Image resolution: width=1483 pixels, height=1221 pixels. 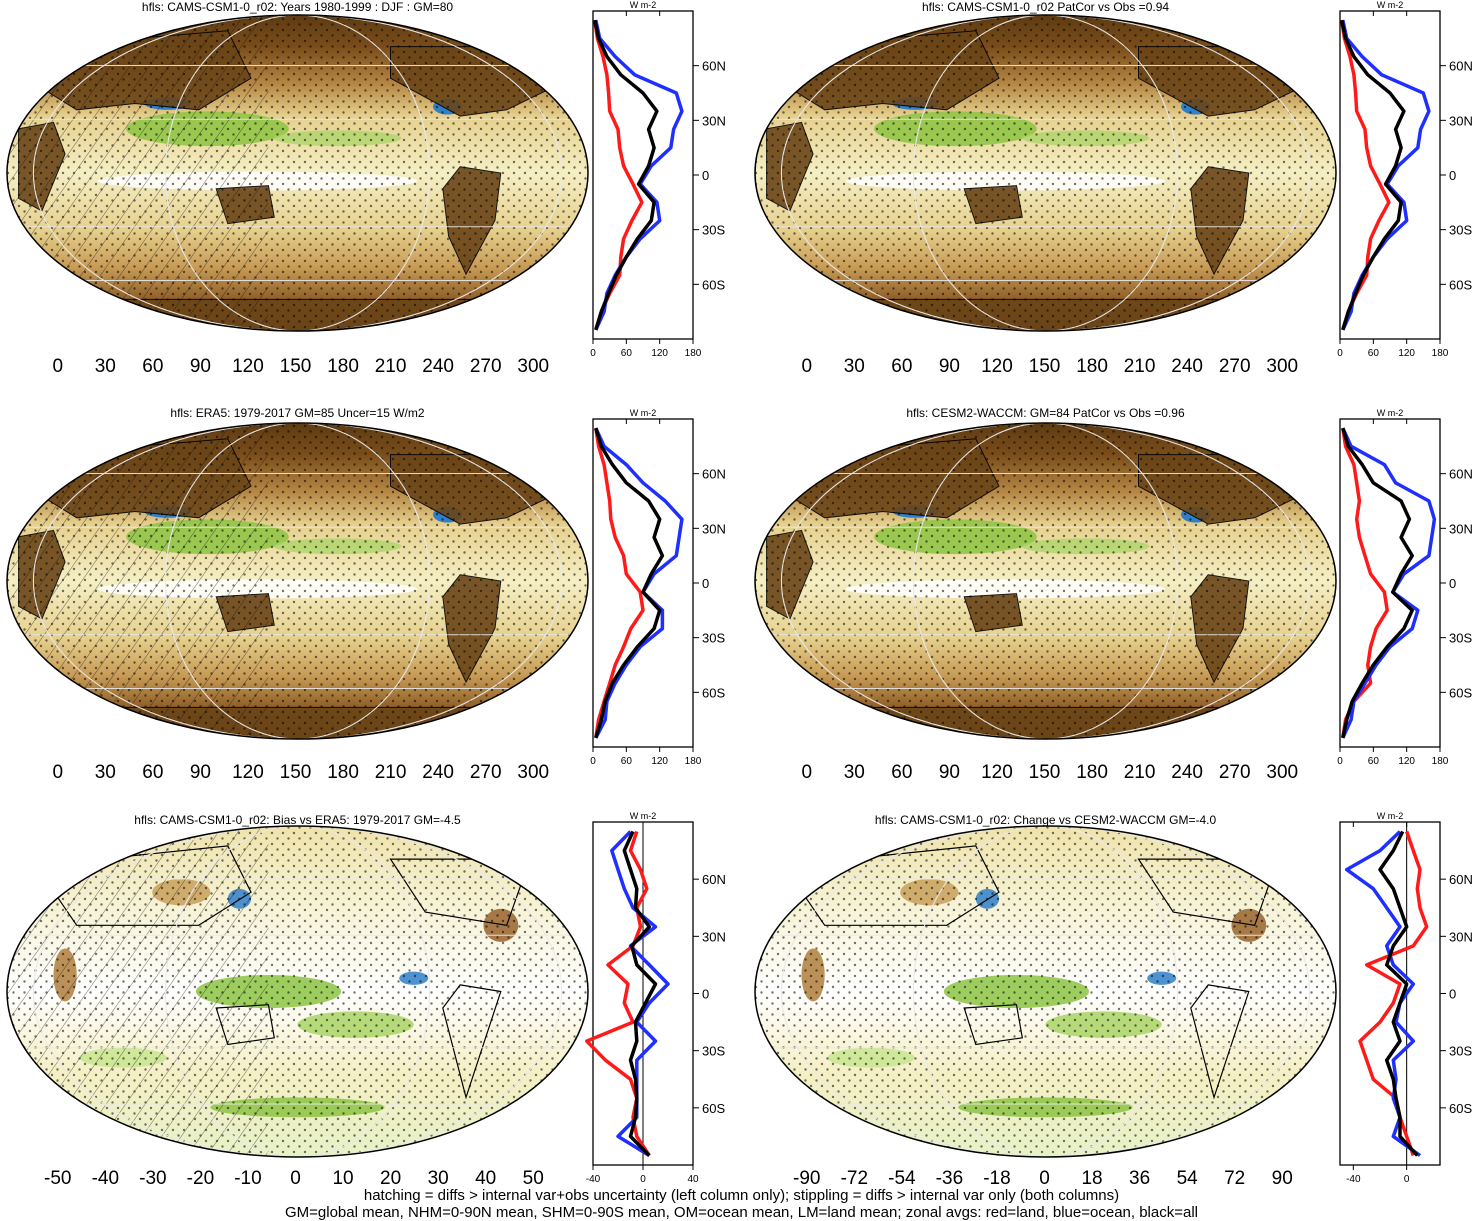 What do you see at coordinates (1390, 993) in the screenshot?
I see `profile-frame` at bounding box center [1390, 993].